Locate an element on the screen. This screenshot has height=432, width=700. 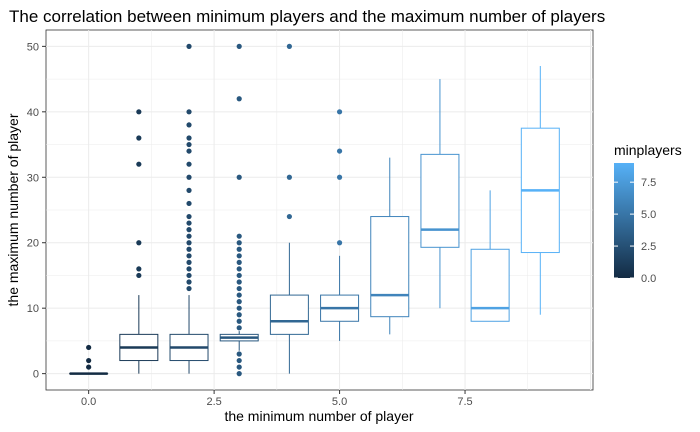
y-axis: 0 10 20 30 40 50 is located at coordinates (36, 211).